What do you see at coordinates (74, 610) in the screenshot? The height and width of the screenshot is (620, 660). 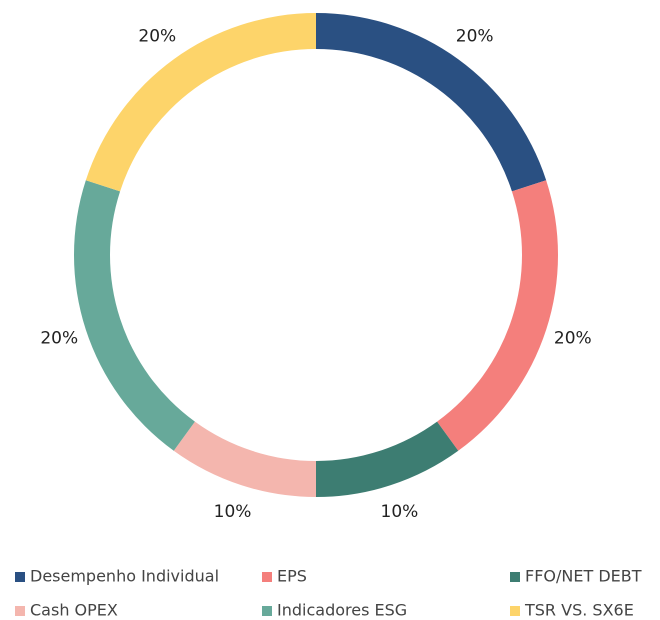 I see `legend-label: Cash OPEX` at bounding box center [74, 610].